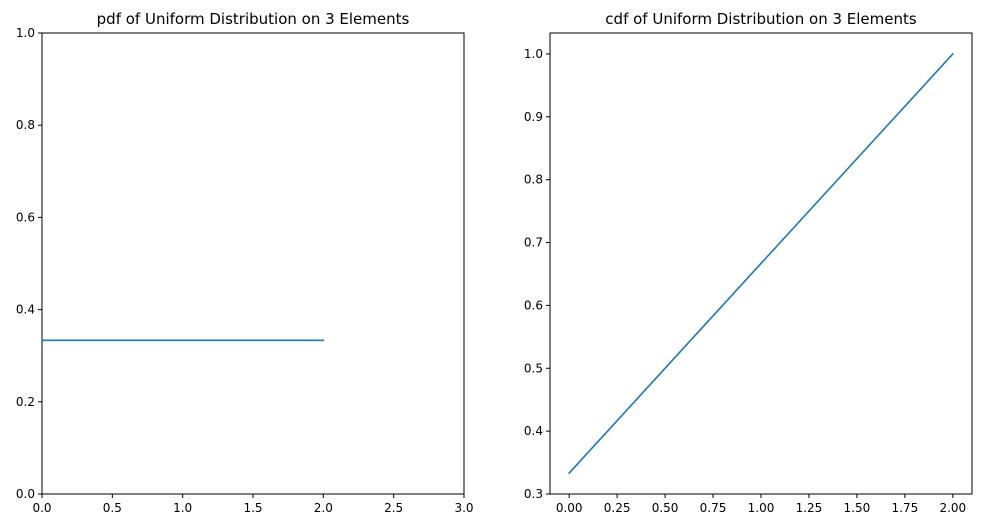 The image size is (981, 528). Describe the element at coordinates (533, 243) in the screenshot. I see `cdf-y-tick-label: 0.7` at that location.